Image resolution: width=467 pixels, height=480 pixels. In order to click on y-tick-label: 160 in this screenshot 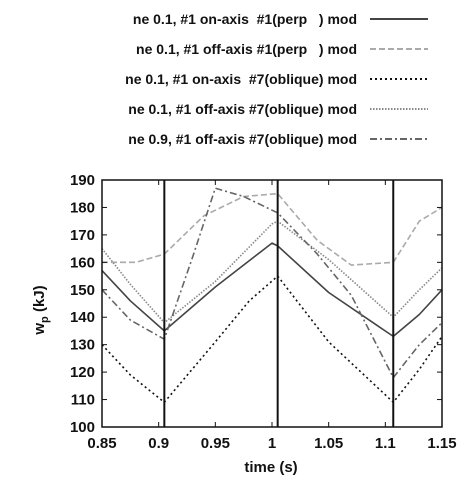, I will do `click(82, 262)`.